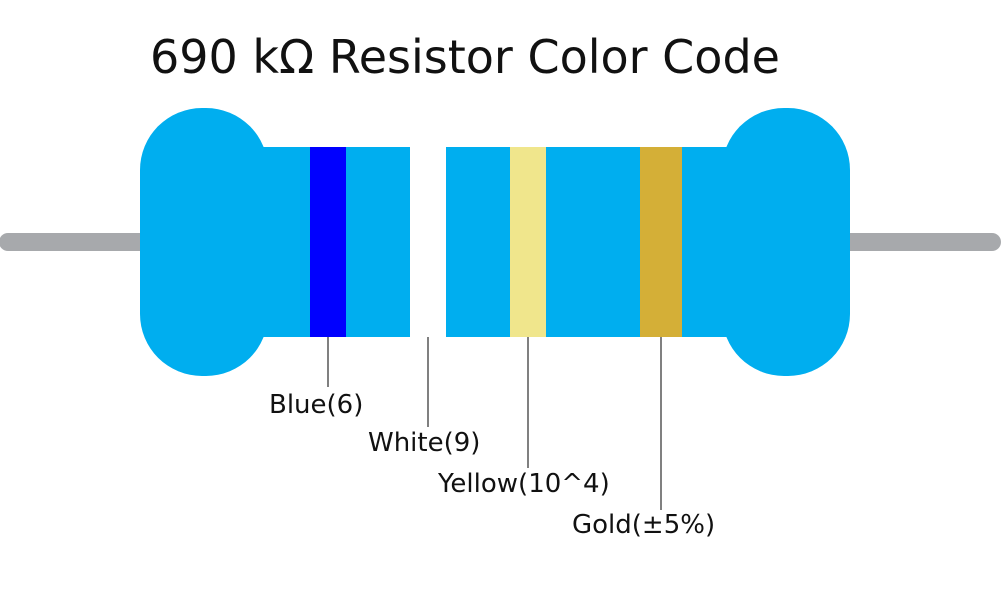 The image size is (1006, 607). I want to click on band-3-yellow, so click(528, 242).